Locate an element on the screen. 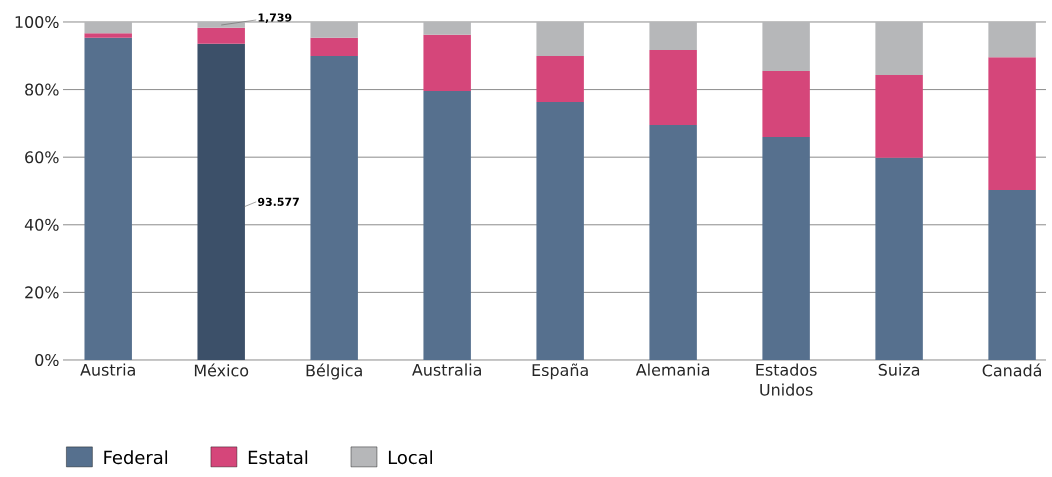 The image size is (1052, 477). x-tick-label: Bélgica is located at coordinates (334, 371).